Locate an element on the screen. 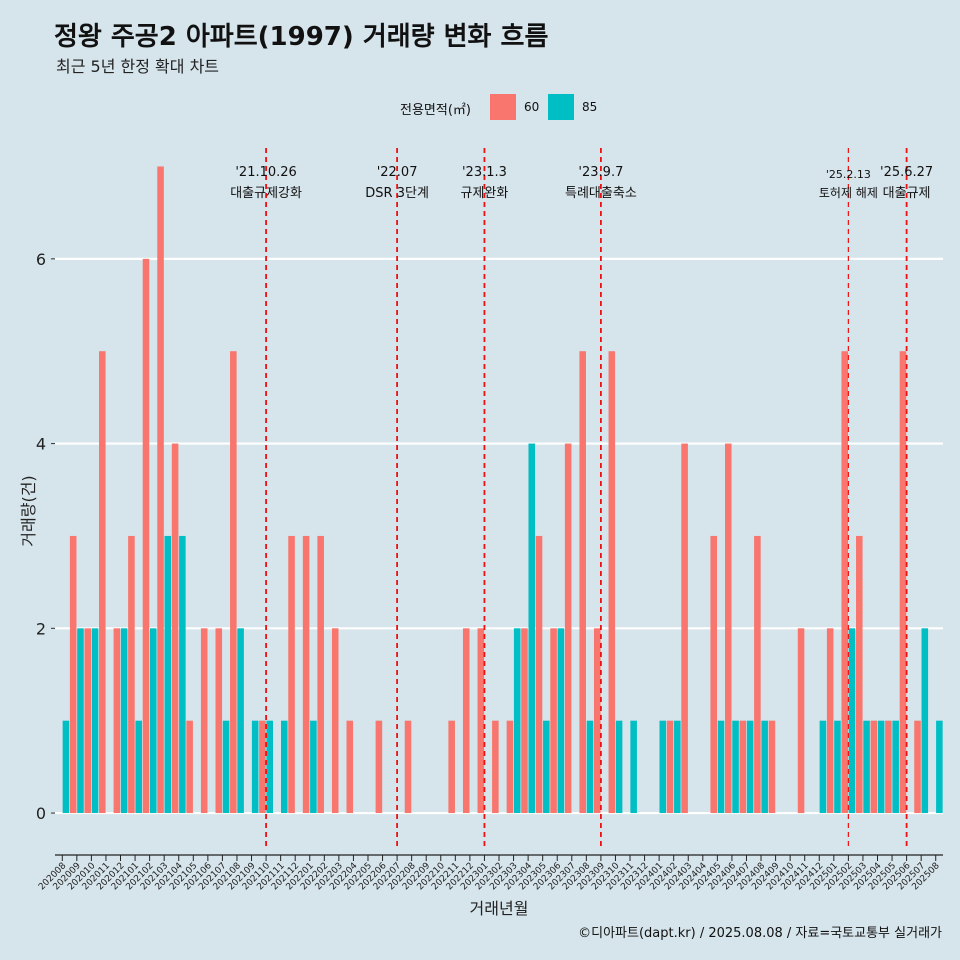 This screenshot has width=960, height=960. event-label: 대출규제 is located at coordinates (907, 193).